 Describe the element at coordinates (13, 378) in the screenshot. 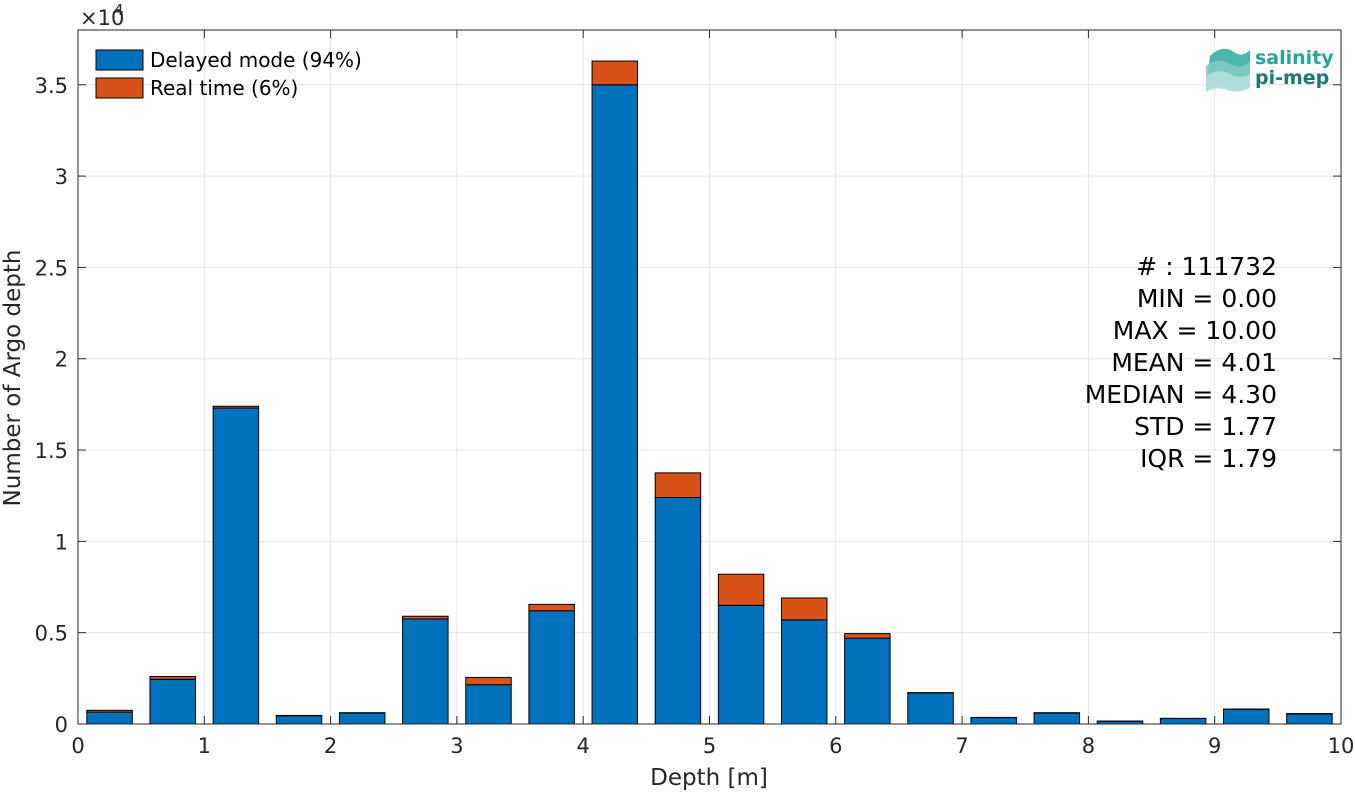

I see `y-axis-title: Number of Argo depth` at that location.